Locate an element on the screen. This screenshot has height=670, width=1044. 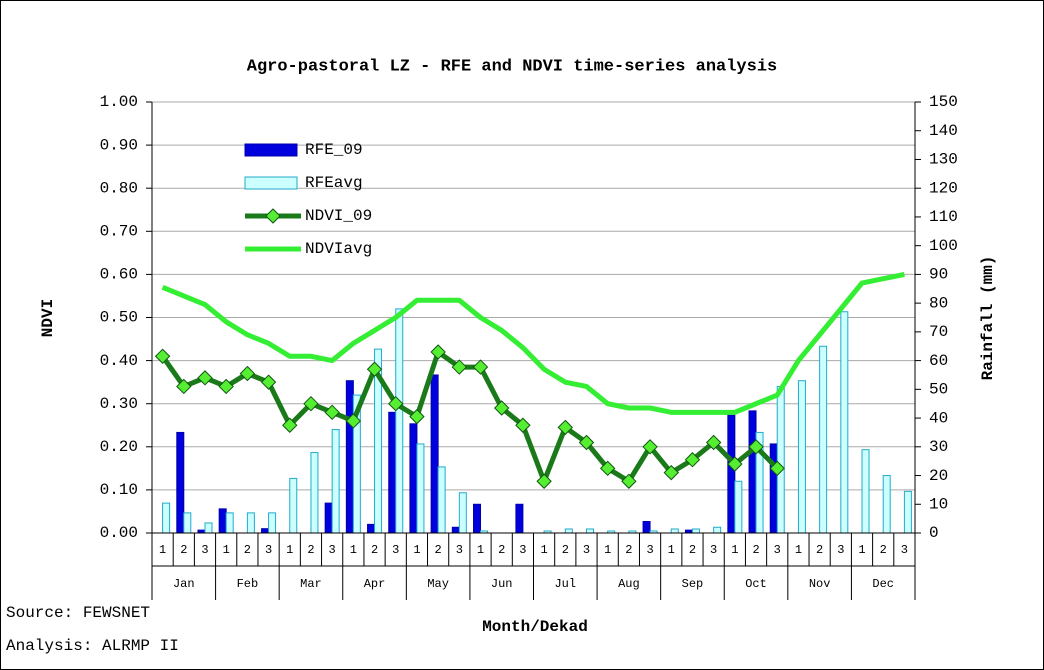
month-label: Jun is located at coordinates (502, 584).